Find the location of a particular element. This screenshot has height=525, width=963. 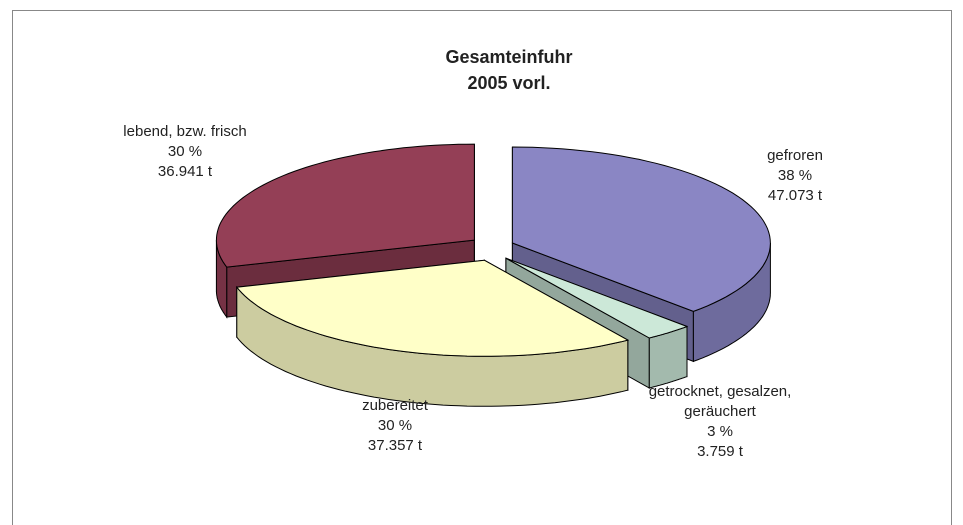

category-label: zubereitet is located at coordinates (395, 405).